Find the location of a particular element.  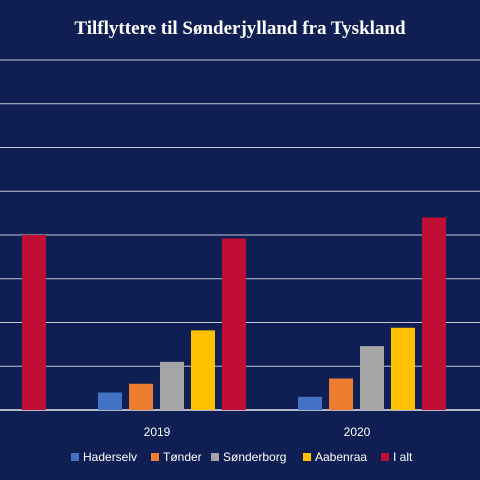

legend-item-s-nderborg: Sønderborg is located at coordinates (248, 457).